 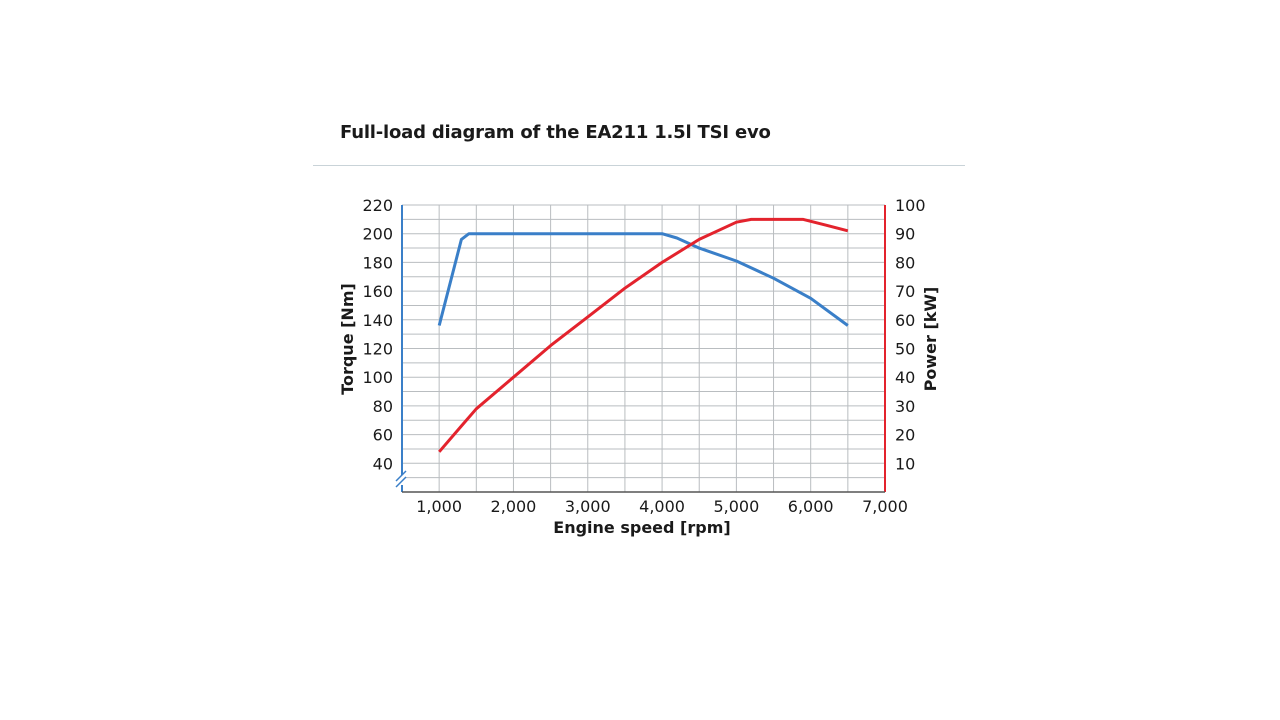 I want to click on y-left-tick-label: 140, so click(x=377, y=320).